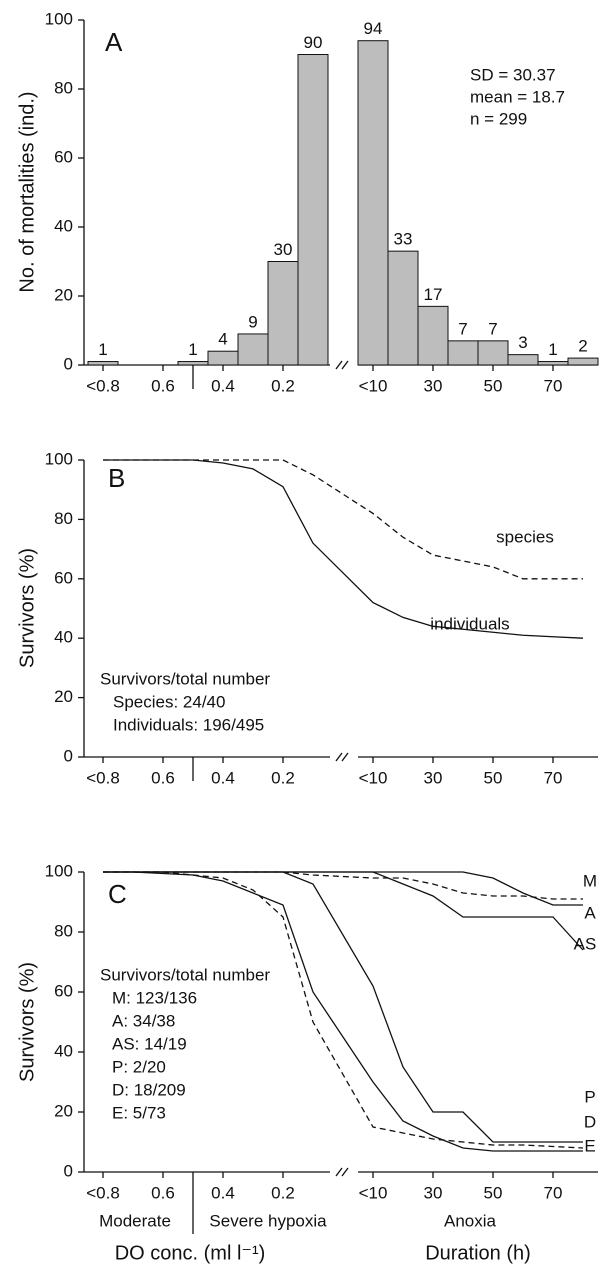 The image size is (604, 1284). I want to click on series-label: E, so click(589, 1145).